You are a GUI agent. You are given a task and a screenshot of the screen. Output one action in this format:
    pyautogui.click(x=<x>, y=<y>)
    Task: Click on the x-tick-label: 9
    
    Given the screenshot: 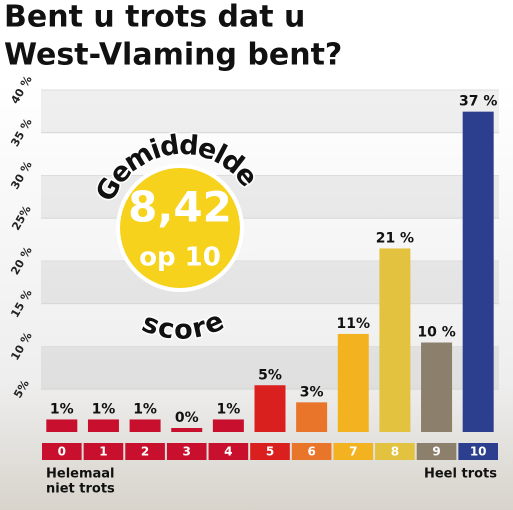 What is the action you would take?
    pyautogui.click(x=436, y=452)
    